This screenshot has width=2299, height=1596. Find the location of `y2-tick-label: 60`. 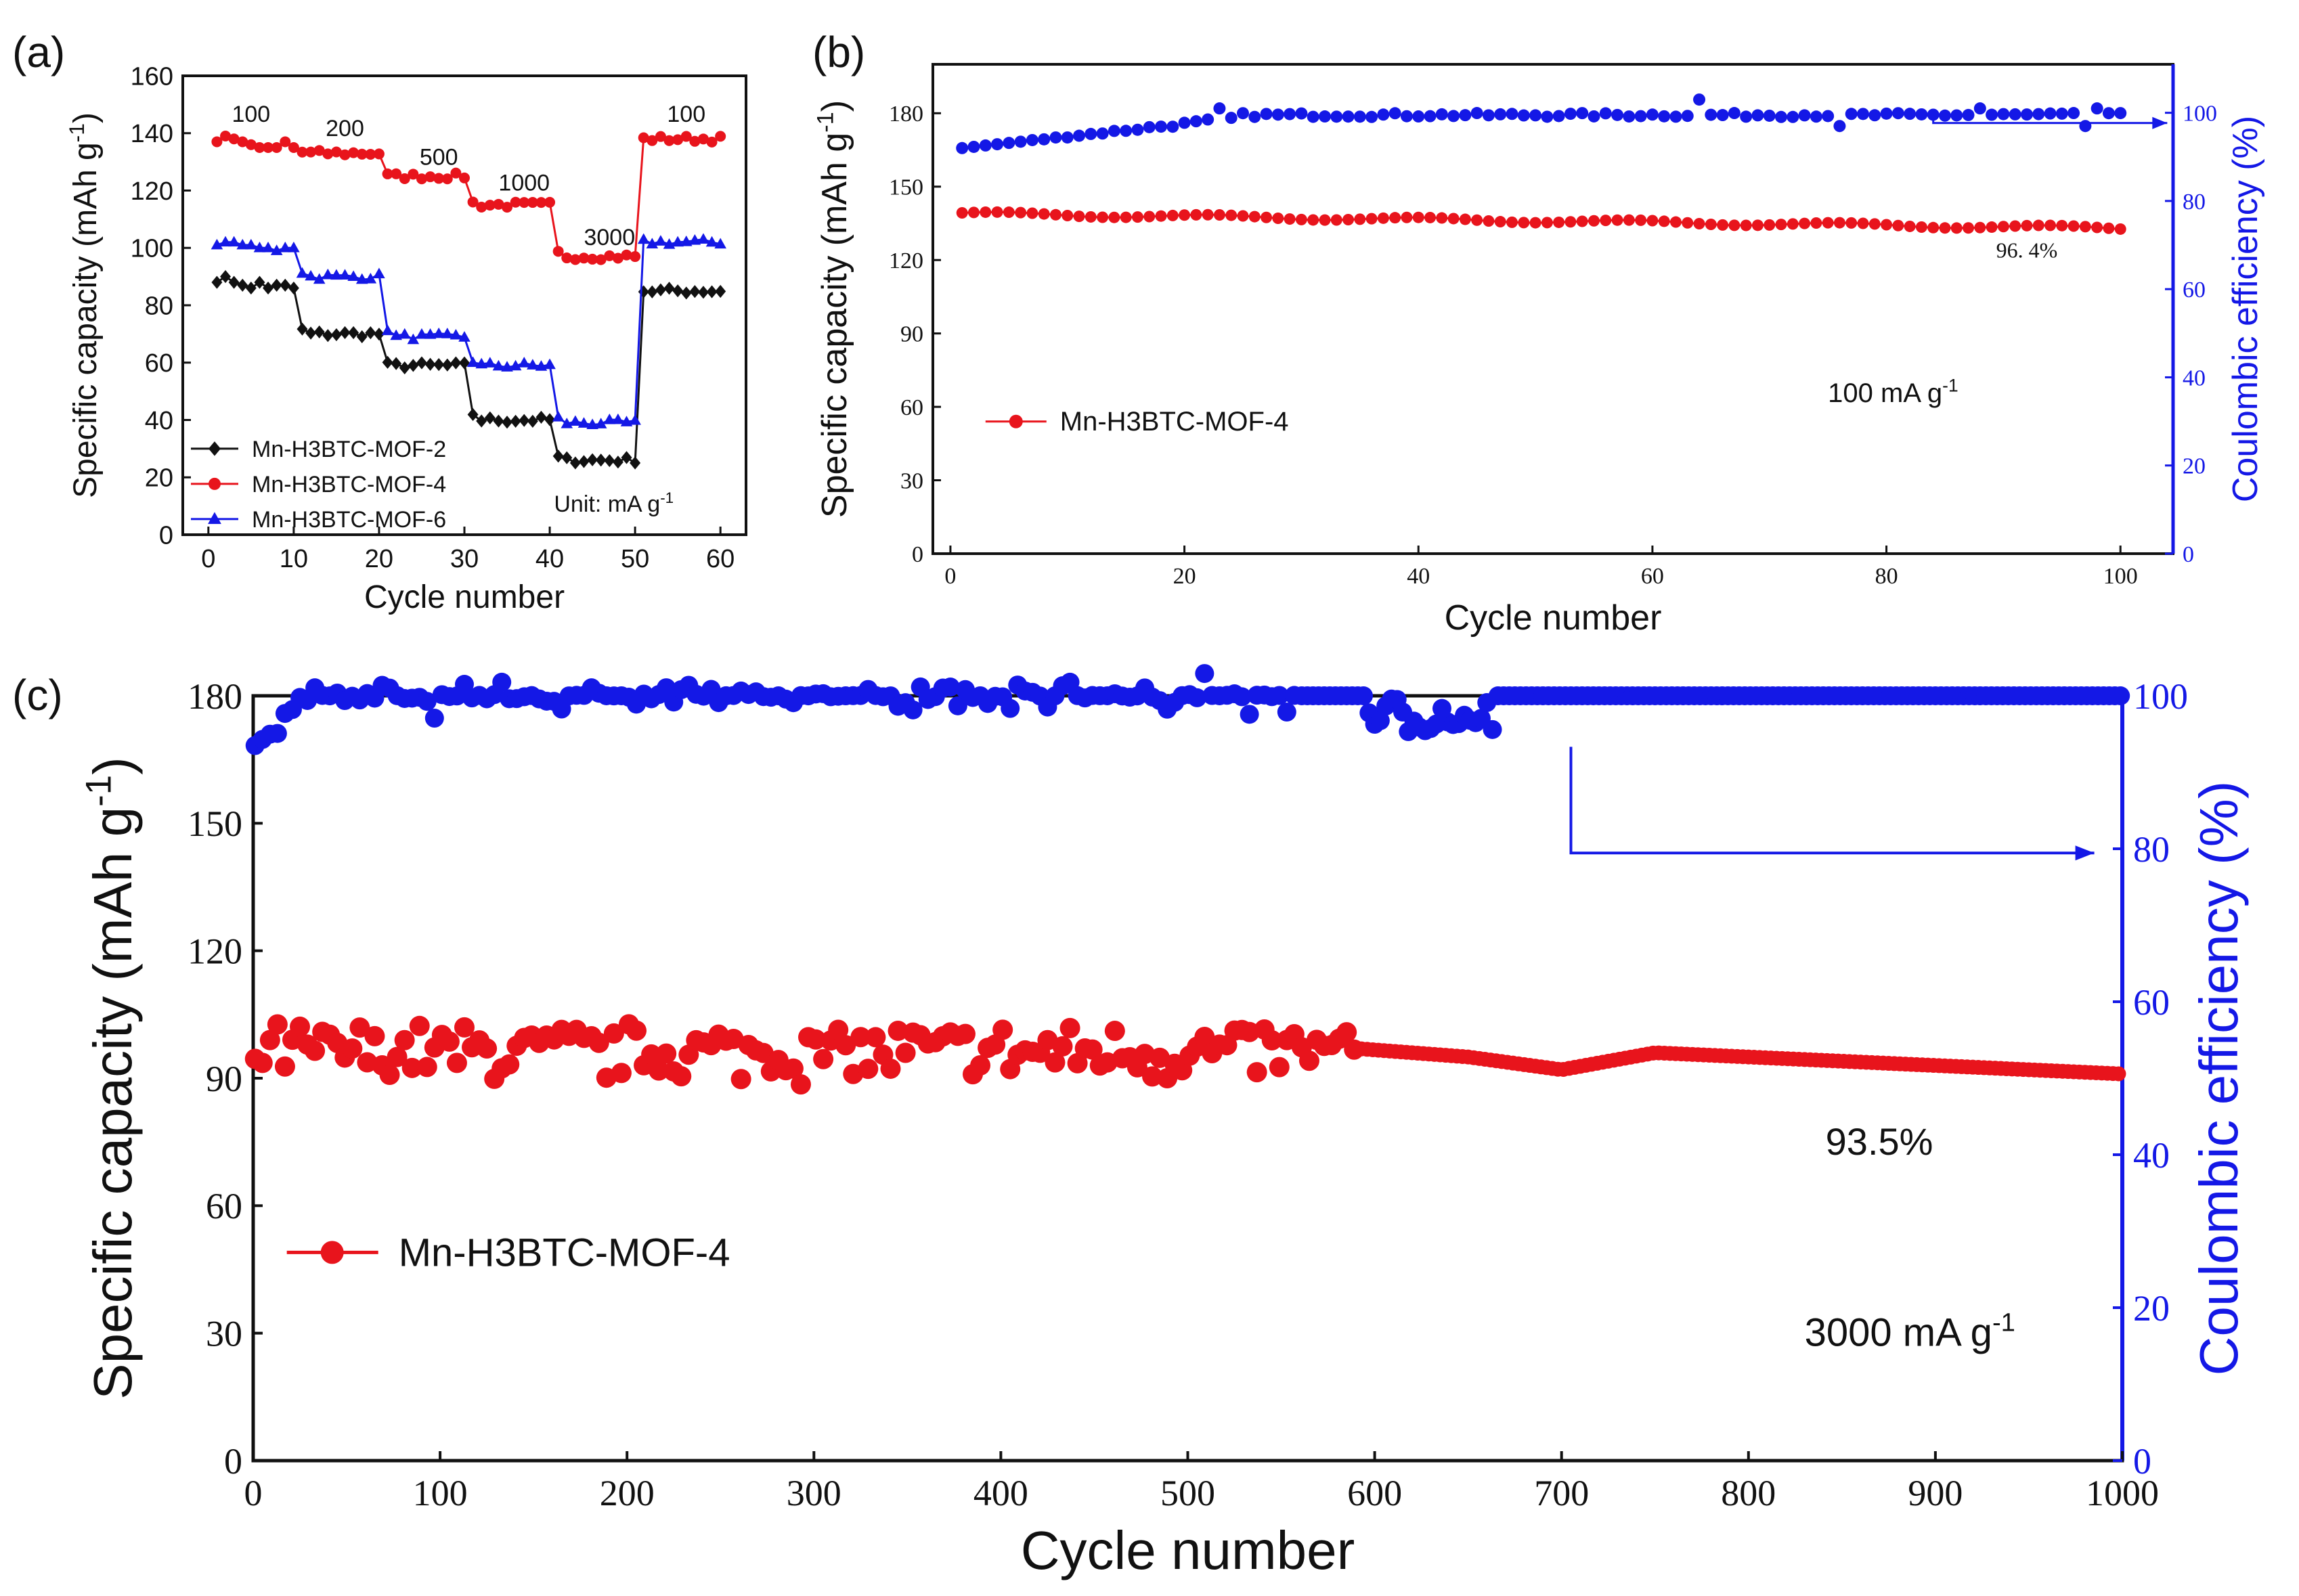

y2-tick-label: 60 is located at coordinates (2194, 291).